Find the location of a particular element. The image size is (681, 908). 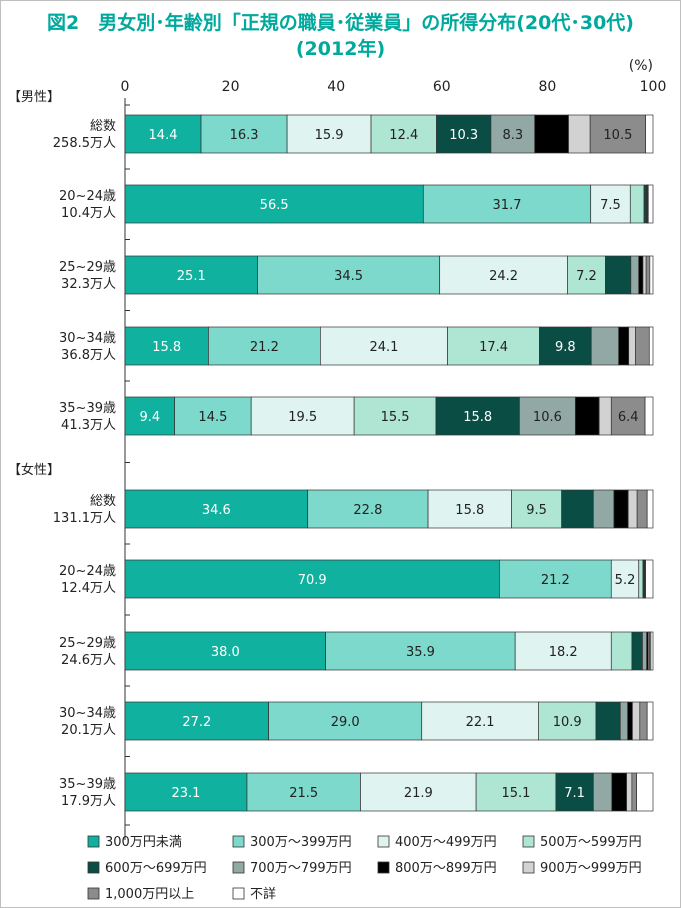

unit-label: (%) is located at coordinates (641, 66).